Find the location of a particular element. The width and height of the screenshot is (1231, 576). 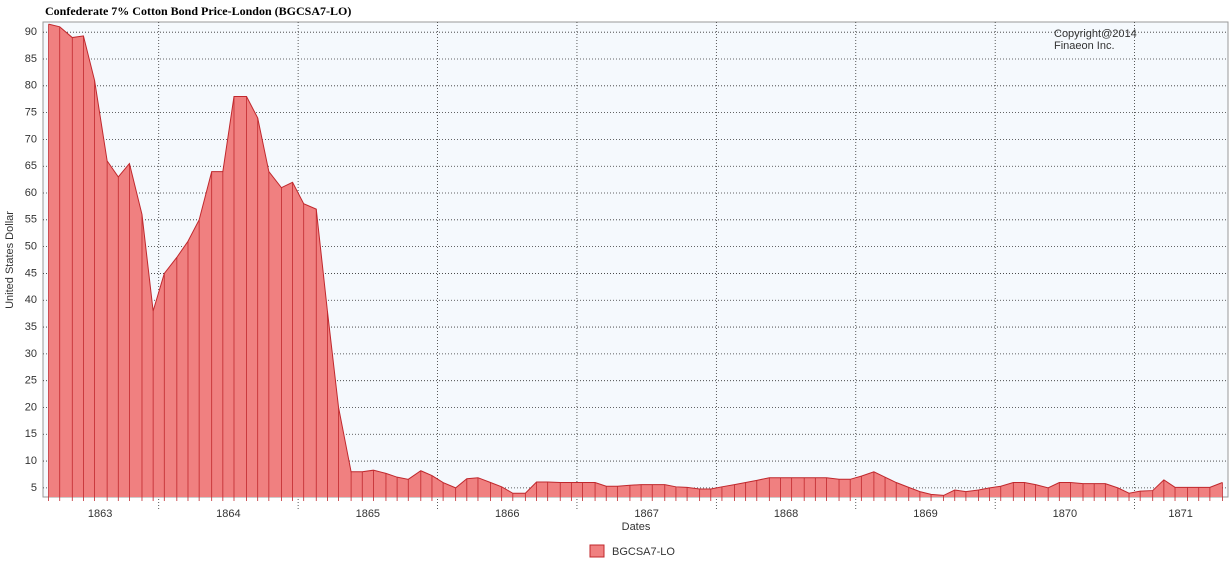

y-tick-label: 50 is located at coordinates (31, 247).